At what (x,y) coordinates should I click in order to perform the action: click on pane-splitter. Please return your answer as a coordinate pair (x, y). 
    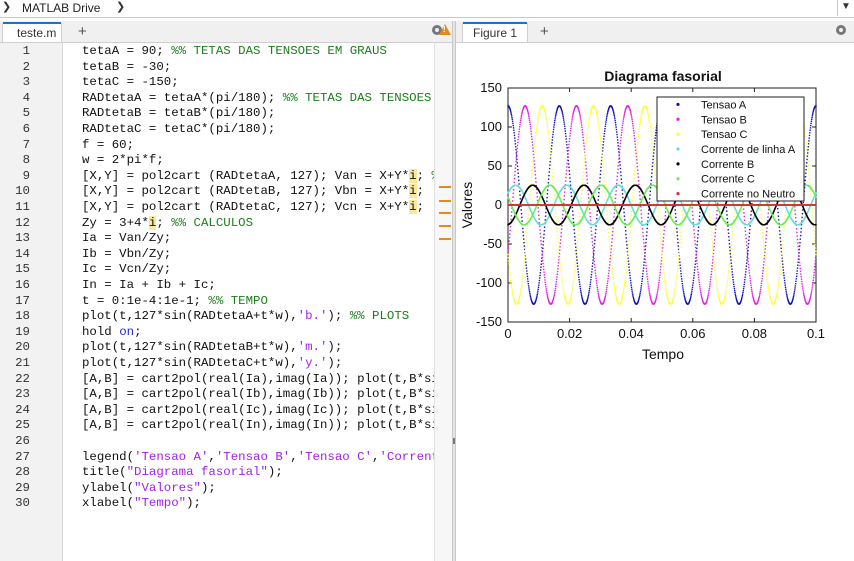
    Looking at the image, I should click on (454, 291).